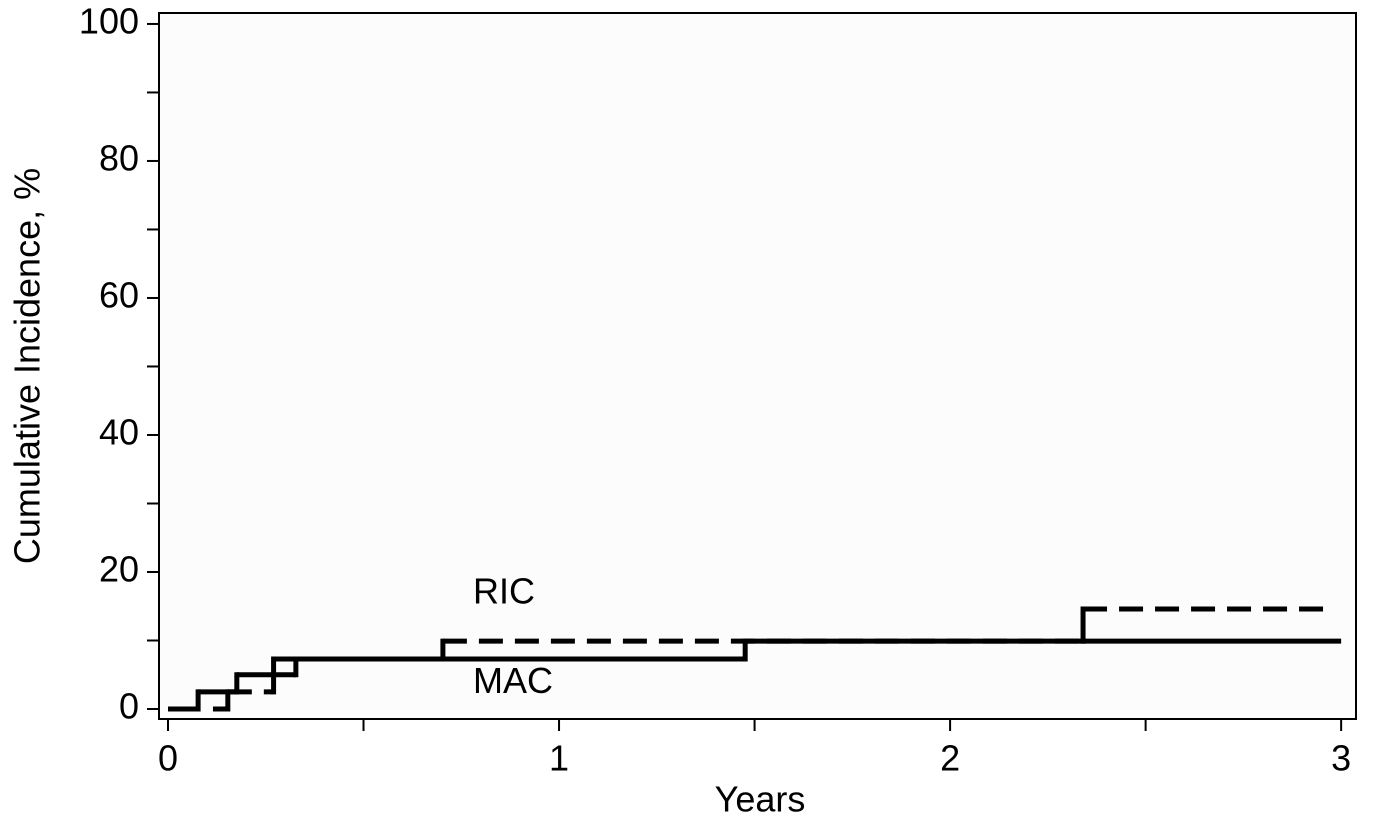  What do you see at coordinates (504, 590) in the screenshot?
I see `series-label: RIC` at bounding box center [504, 590].